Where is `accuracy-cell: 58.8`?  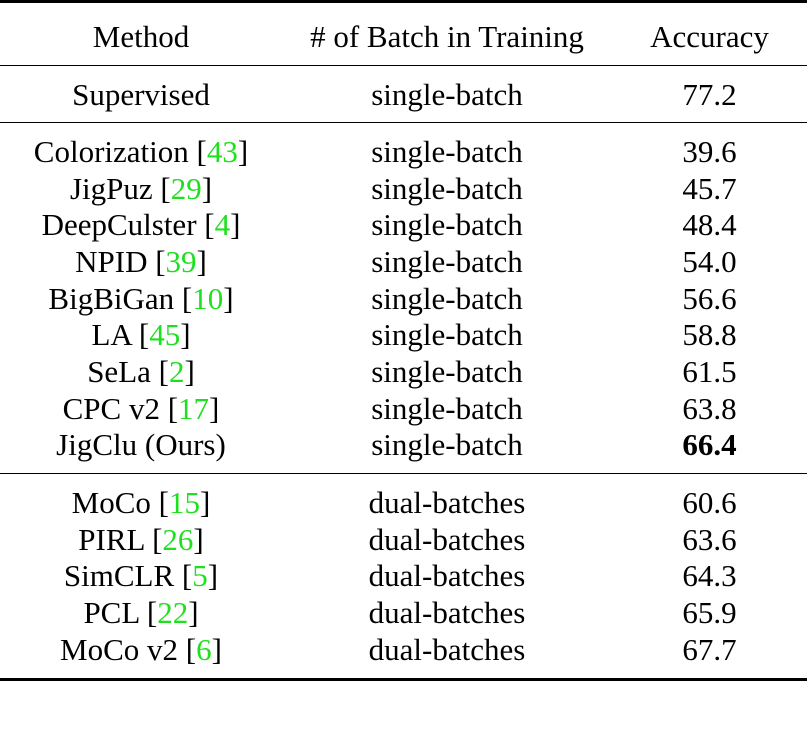 accuracy-cell: 58.8 is located at coordinates (709, 335).